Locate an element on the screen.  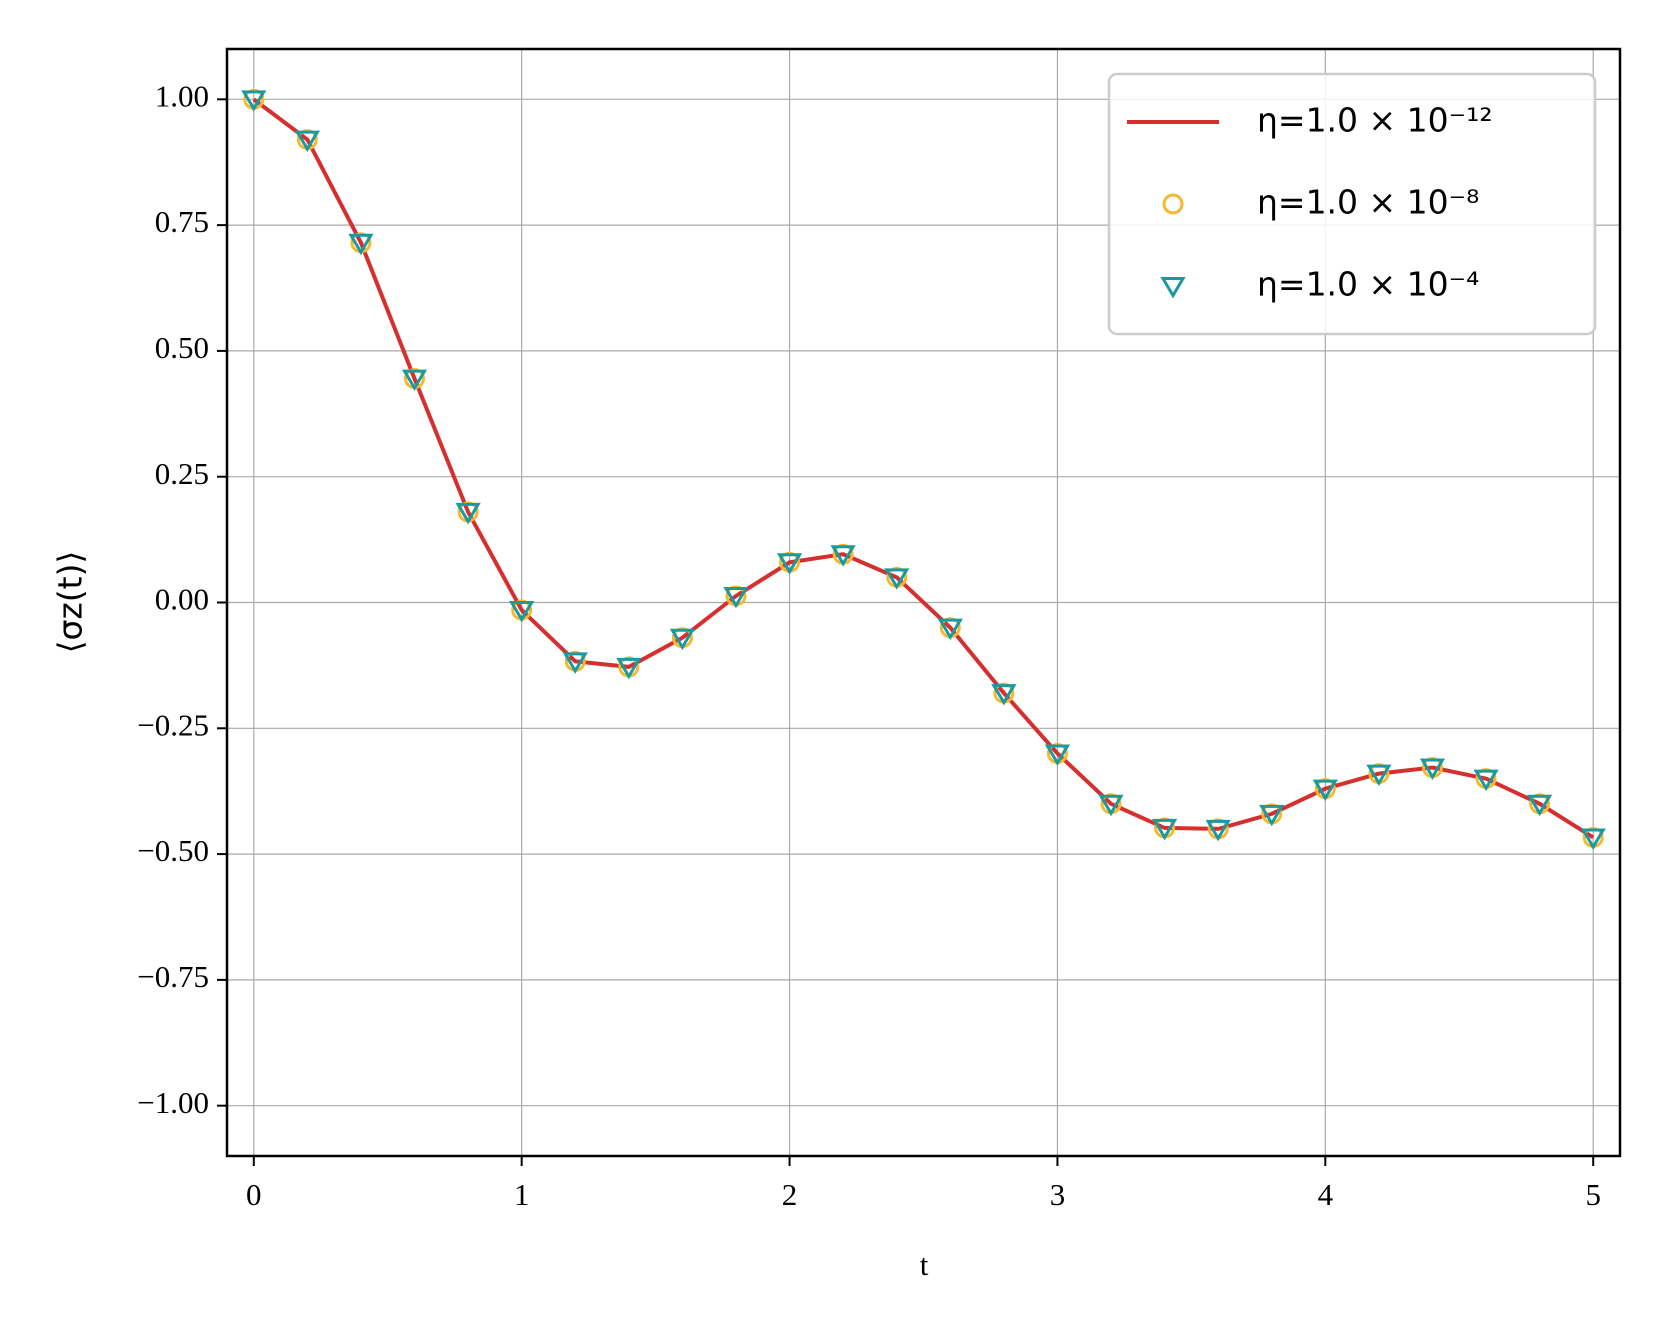
legend-box is located at coordinates (1352, 204).